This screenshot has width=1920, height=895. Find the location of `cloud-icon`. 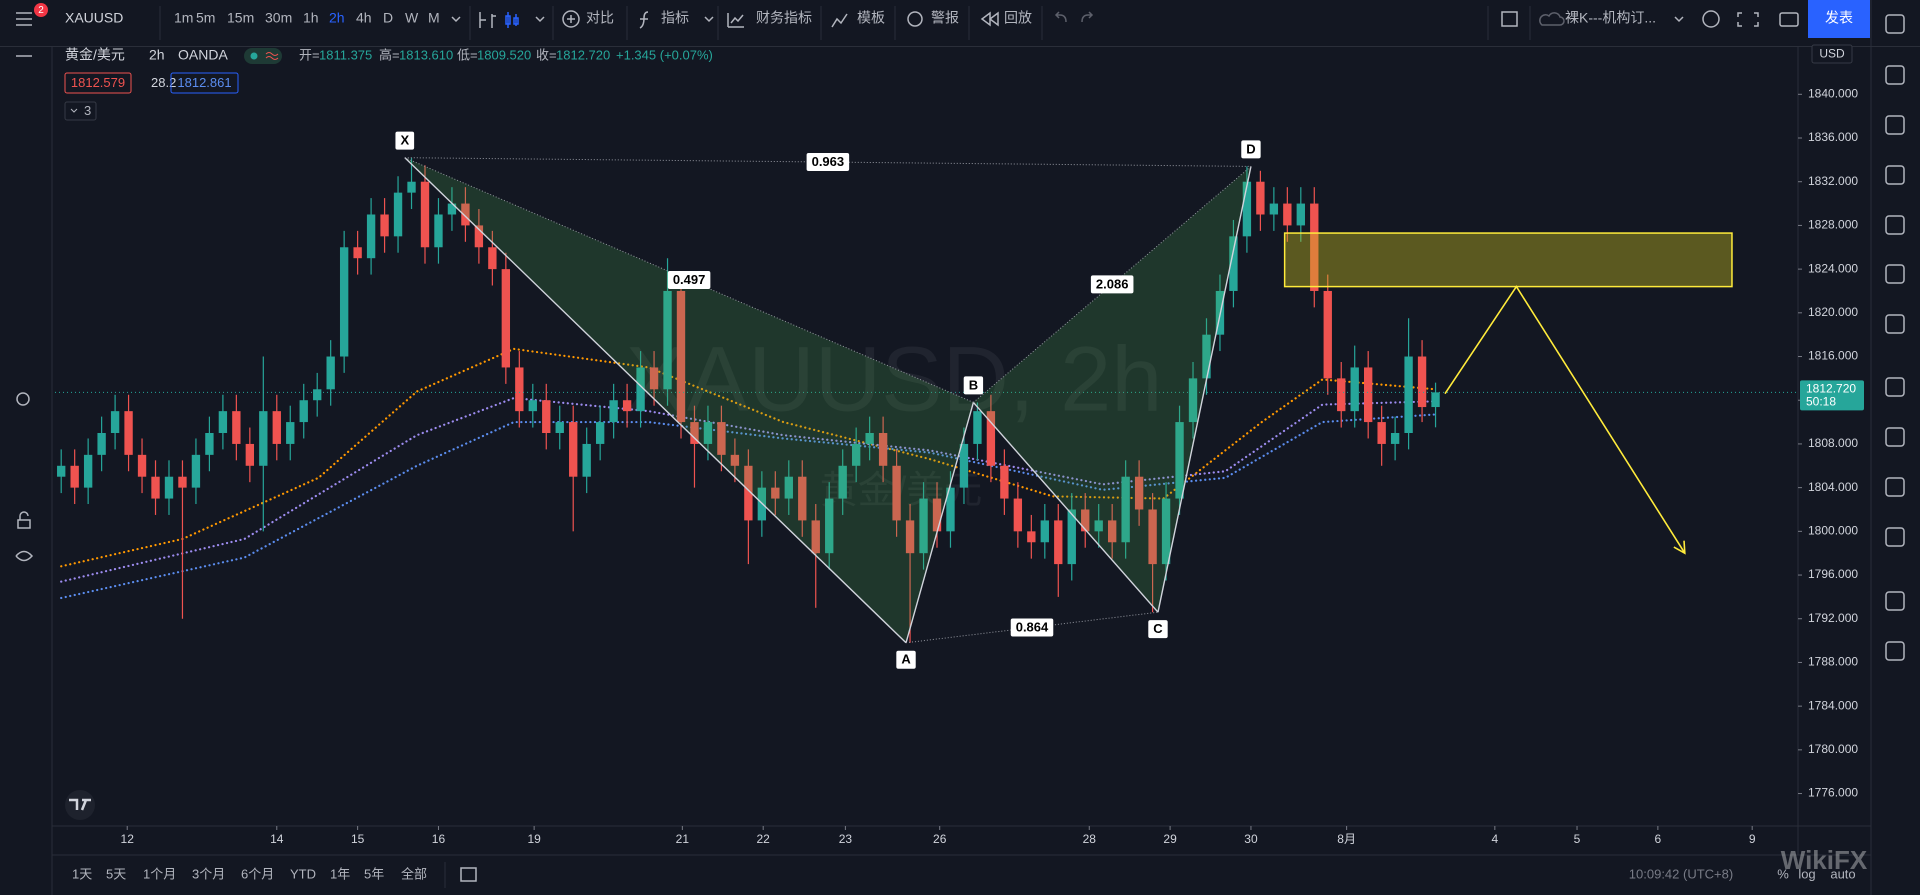

cloud-icon is located at coordinates (1552, 19).